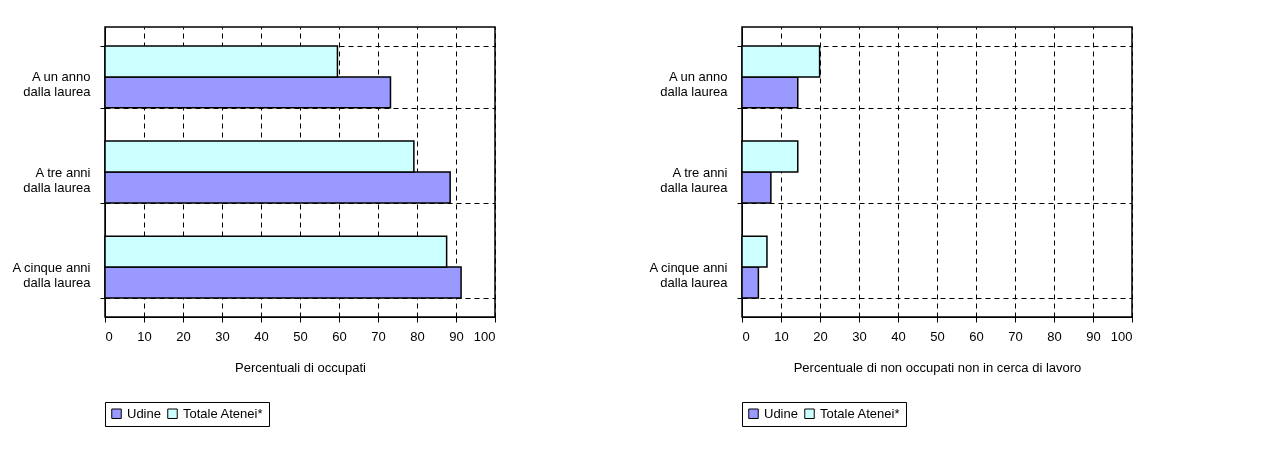 The image size is (1262, 472). What do you see at coordinates (937, 367) in the screenshot?
I see `x-axis-title: Percentuale di non occupati non in cerca di lavoro` at bounding box center [937, 367].